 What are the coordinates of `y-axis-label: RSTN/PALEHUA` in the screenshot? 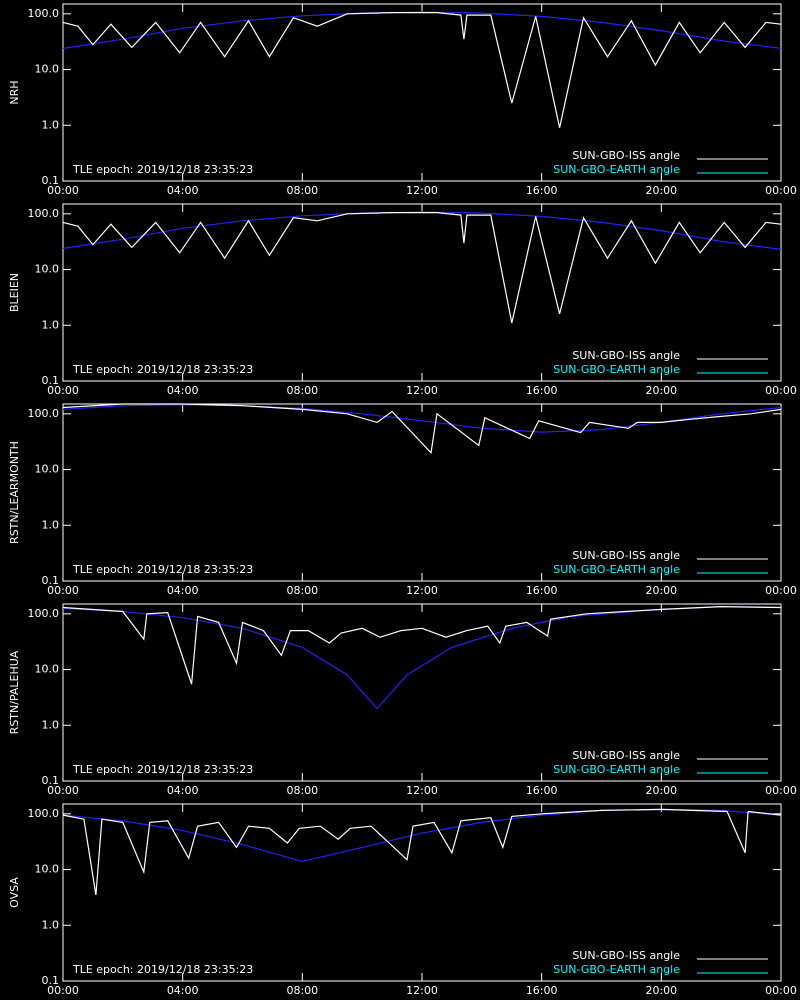 It's located at (14, 692).